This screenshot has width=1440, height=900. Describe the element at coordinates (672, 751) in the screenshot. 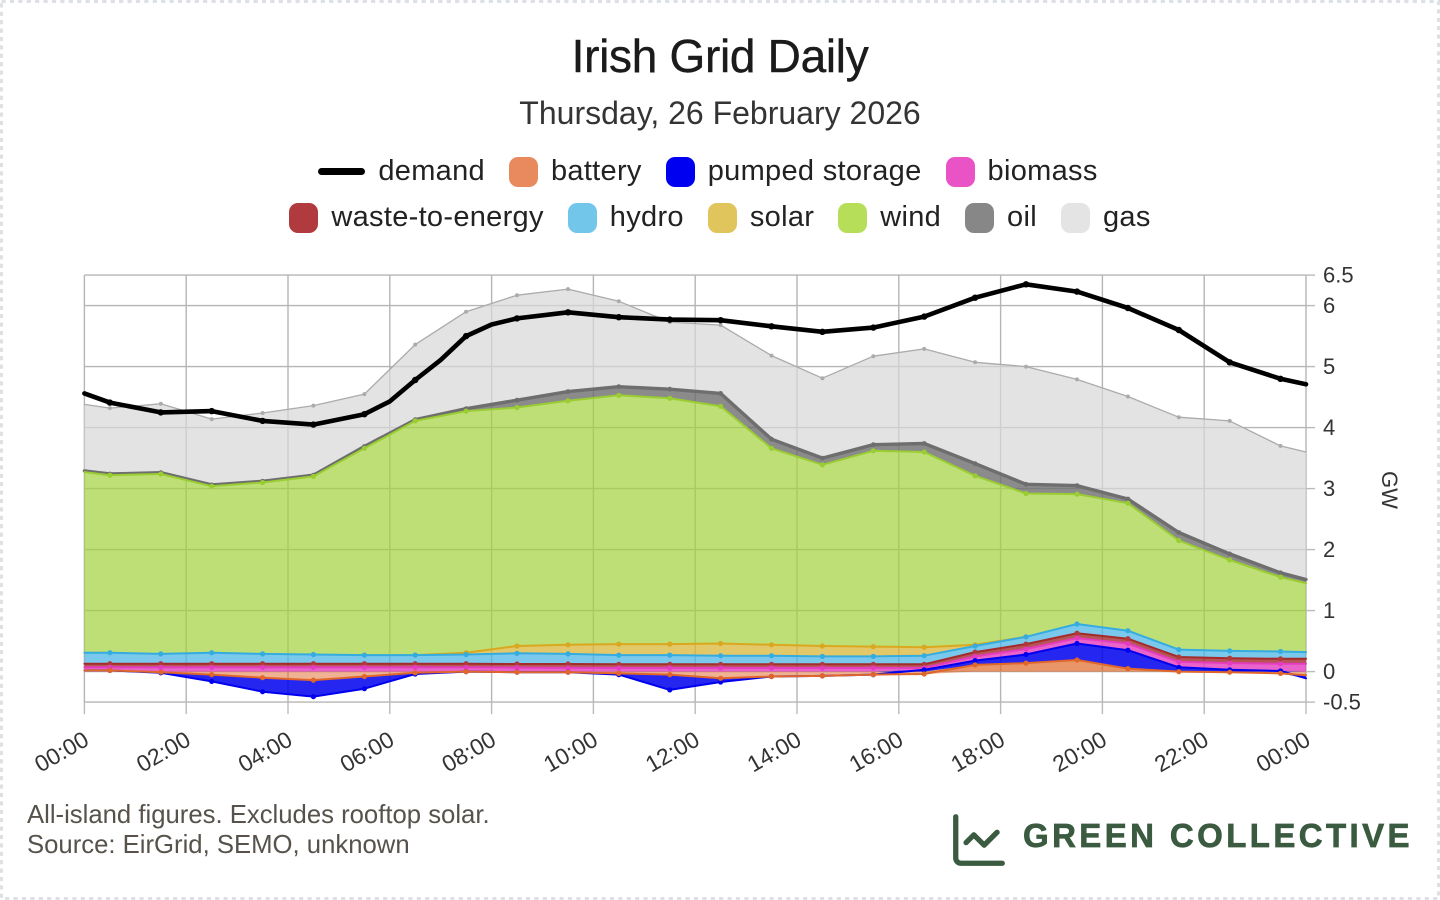

I see `svg-text: 12:00` at that location.